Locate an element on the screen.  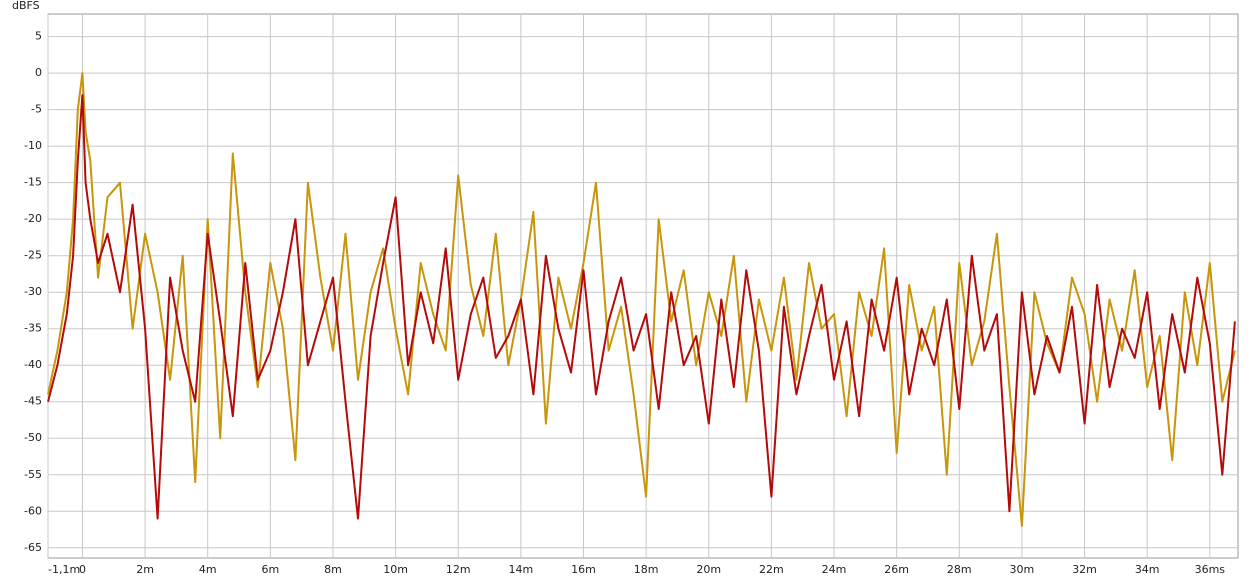
y-tick-label: -15 is located at coordinates (33, 182).